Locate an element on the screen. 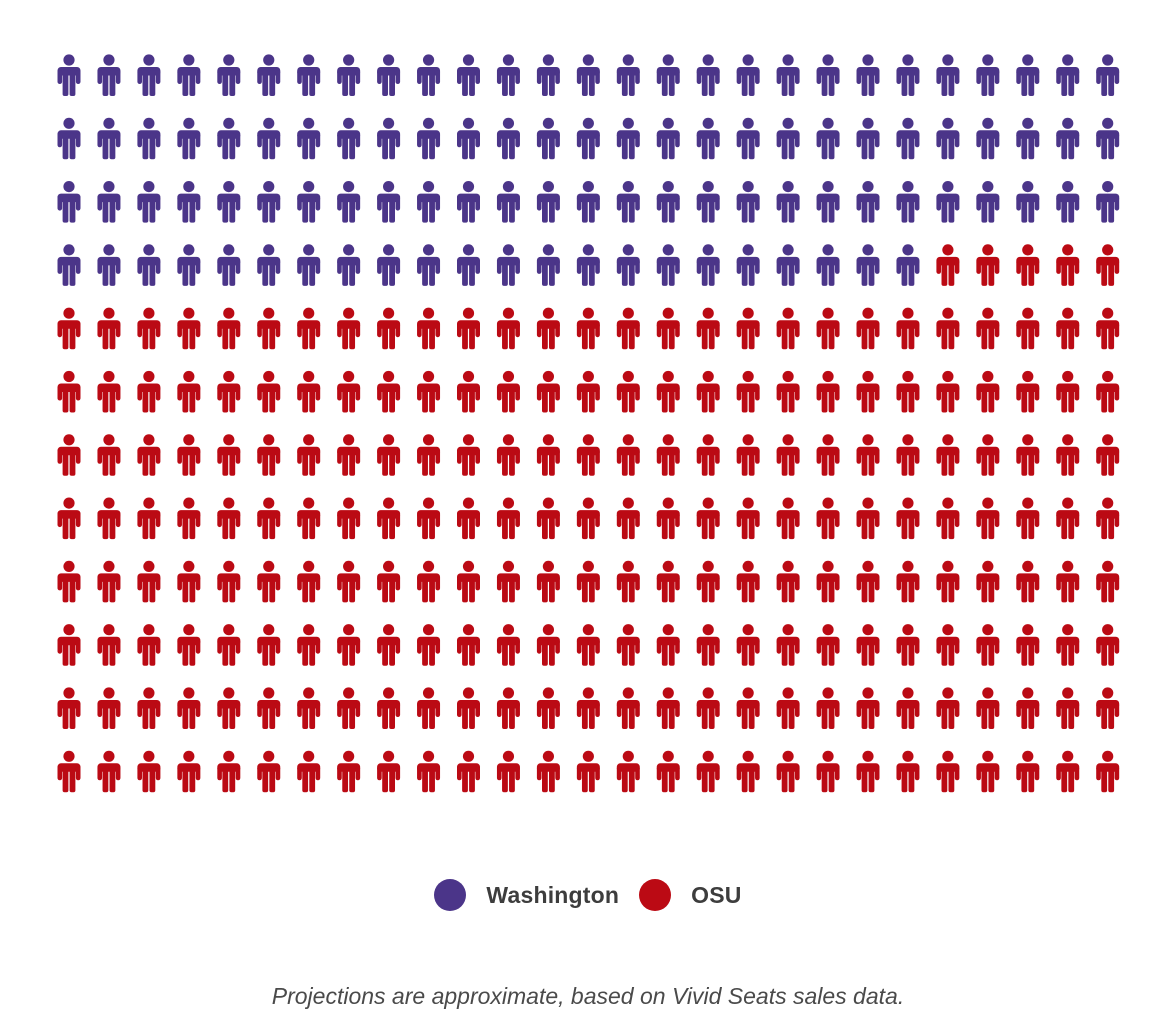  legend: Washington OSU is located at coordinates (588, 895).